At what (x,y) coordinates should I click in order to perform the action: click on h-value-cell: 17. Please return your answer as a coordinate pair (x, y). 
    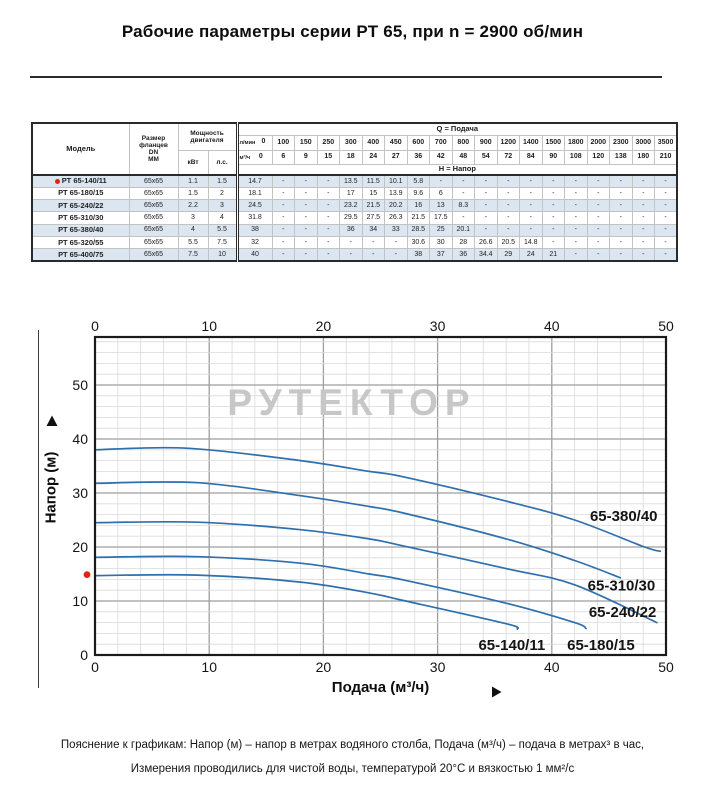
    Looking at the image, I should click on (351, 193).